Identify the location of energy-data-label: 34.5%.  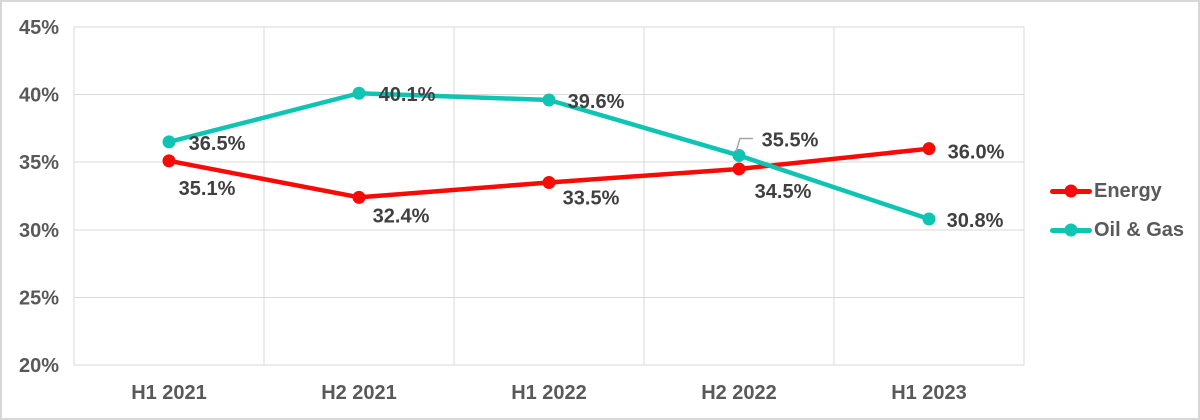
(783, 192).